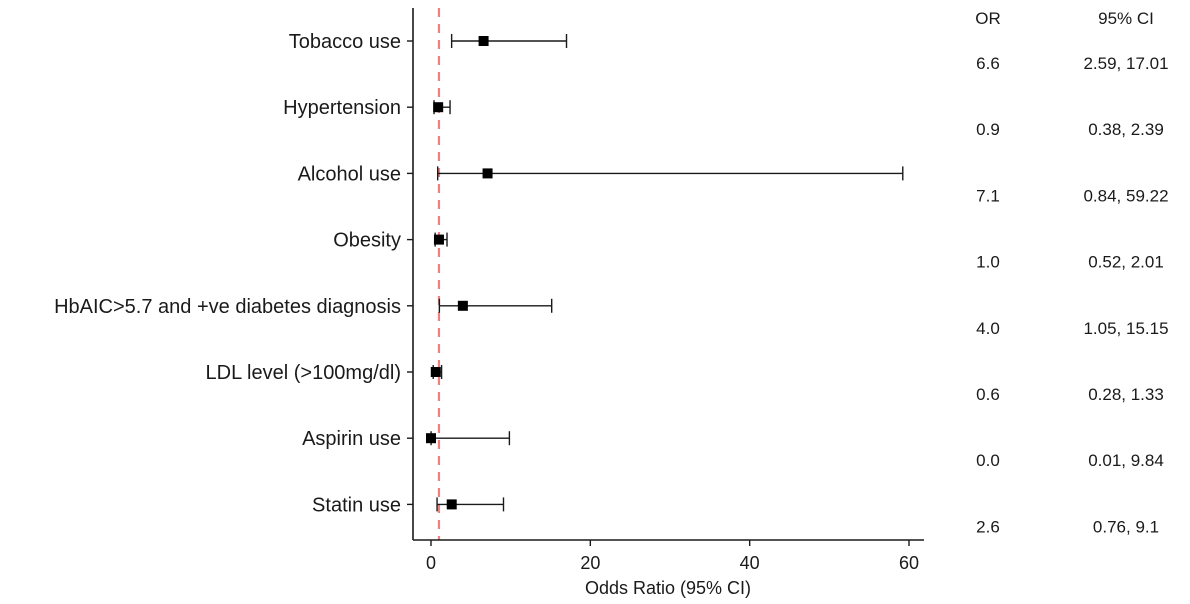 The width and height of the screenshot is (1190, 604). What do you see at coordinates (408, 505) in the screenshot?
I see `forest-row: Statin use` at bounding box center [408, 505].